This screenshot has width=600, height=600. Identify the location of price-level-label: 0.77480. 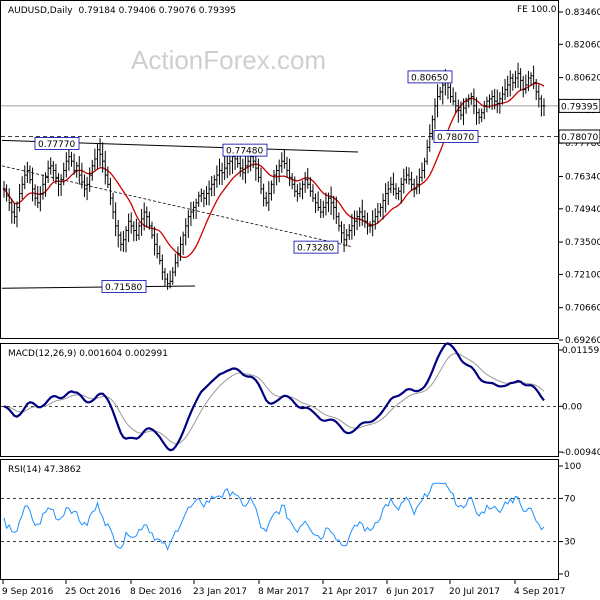
(244, 152).